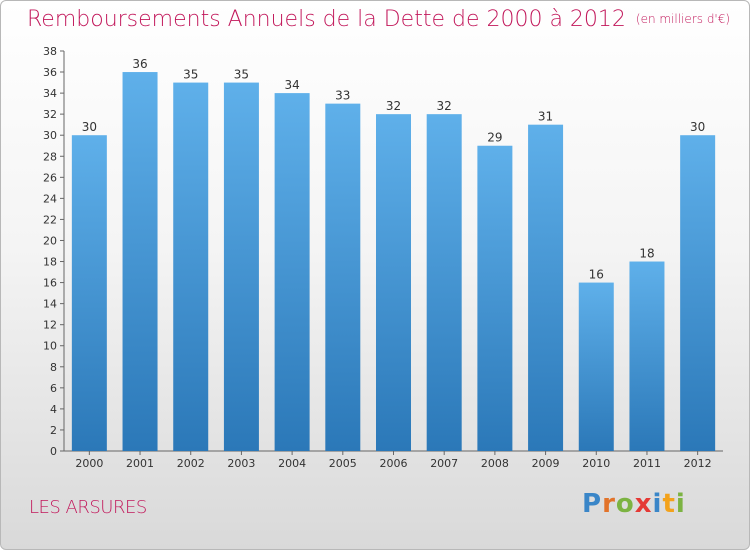  What do you see at coordinates (698, 293) in the screenshot?
I see `bar-2012` at bounding box center [698, 293].